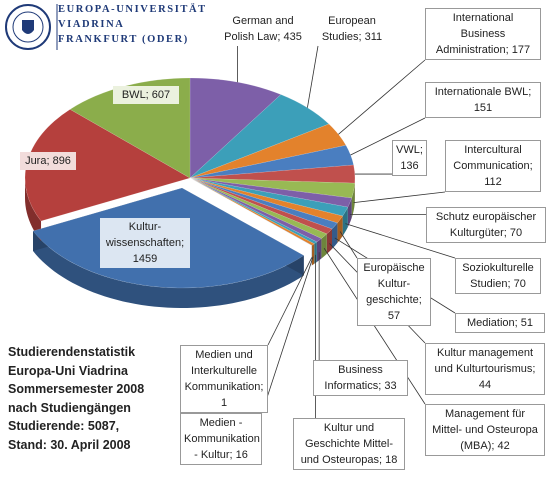  Describe the element at coordinates (483, 100) in the screenshot. I see `data-label: Internationale BWL; 151` at that location.